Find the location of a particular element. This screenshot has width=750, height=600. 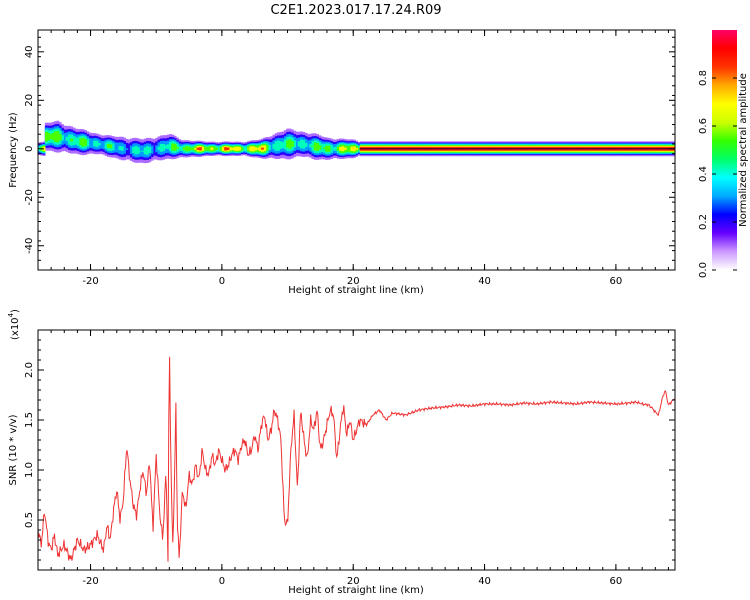

colorbar-ticks: 0.0 0.2 0.4 0.6 0.8 is located at coordinates (717, 174).